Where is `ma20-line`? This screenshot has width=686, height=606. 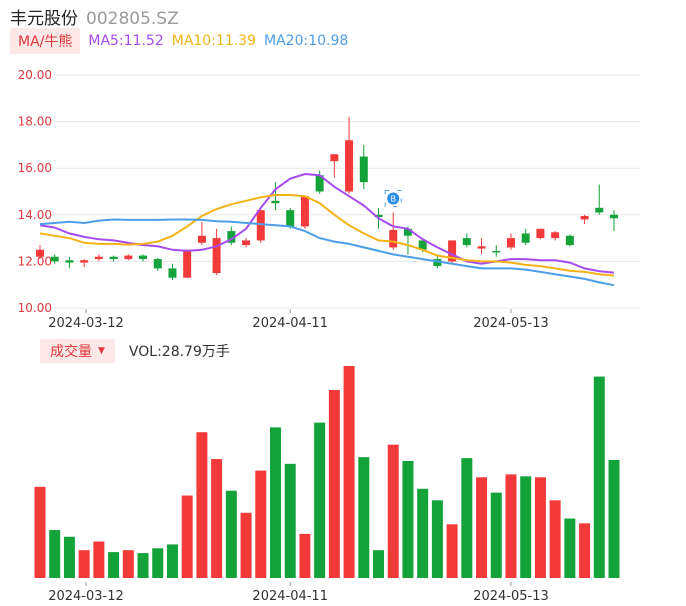 ma20-line is located at coordinates (327, 252).